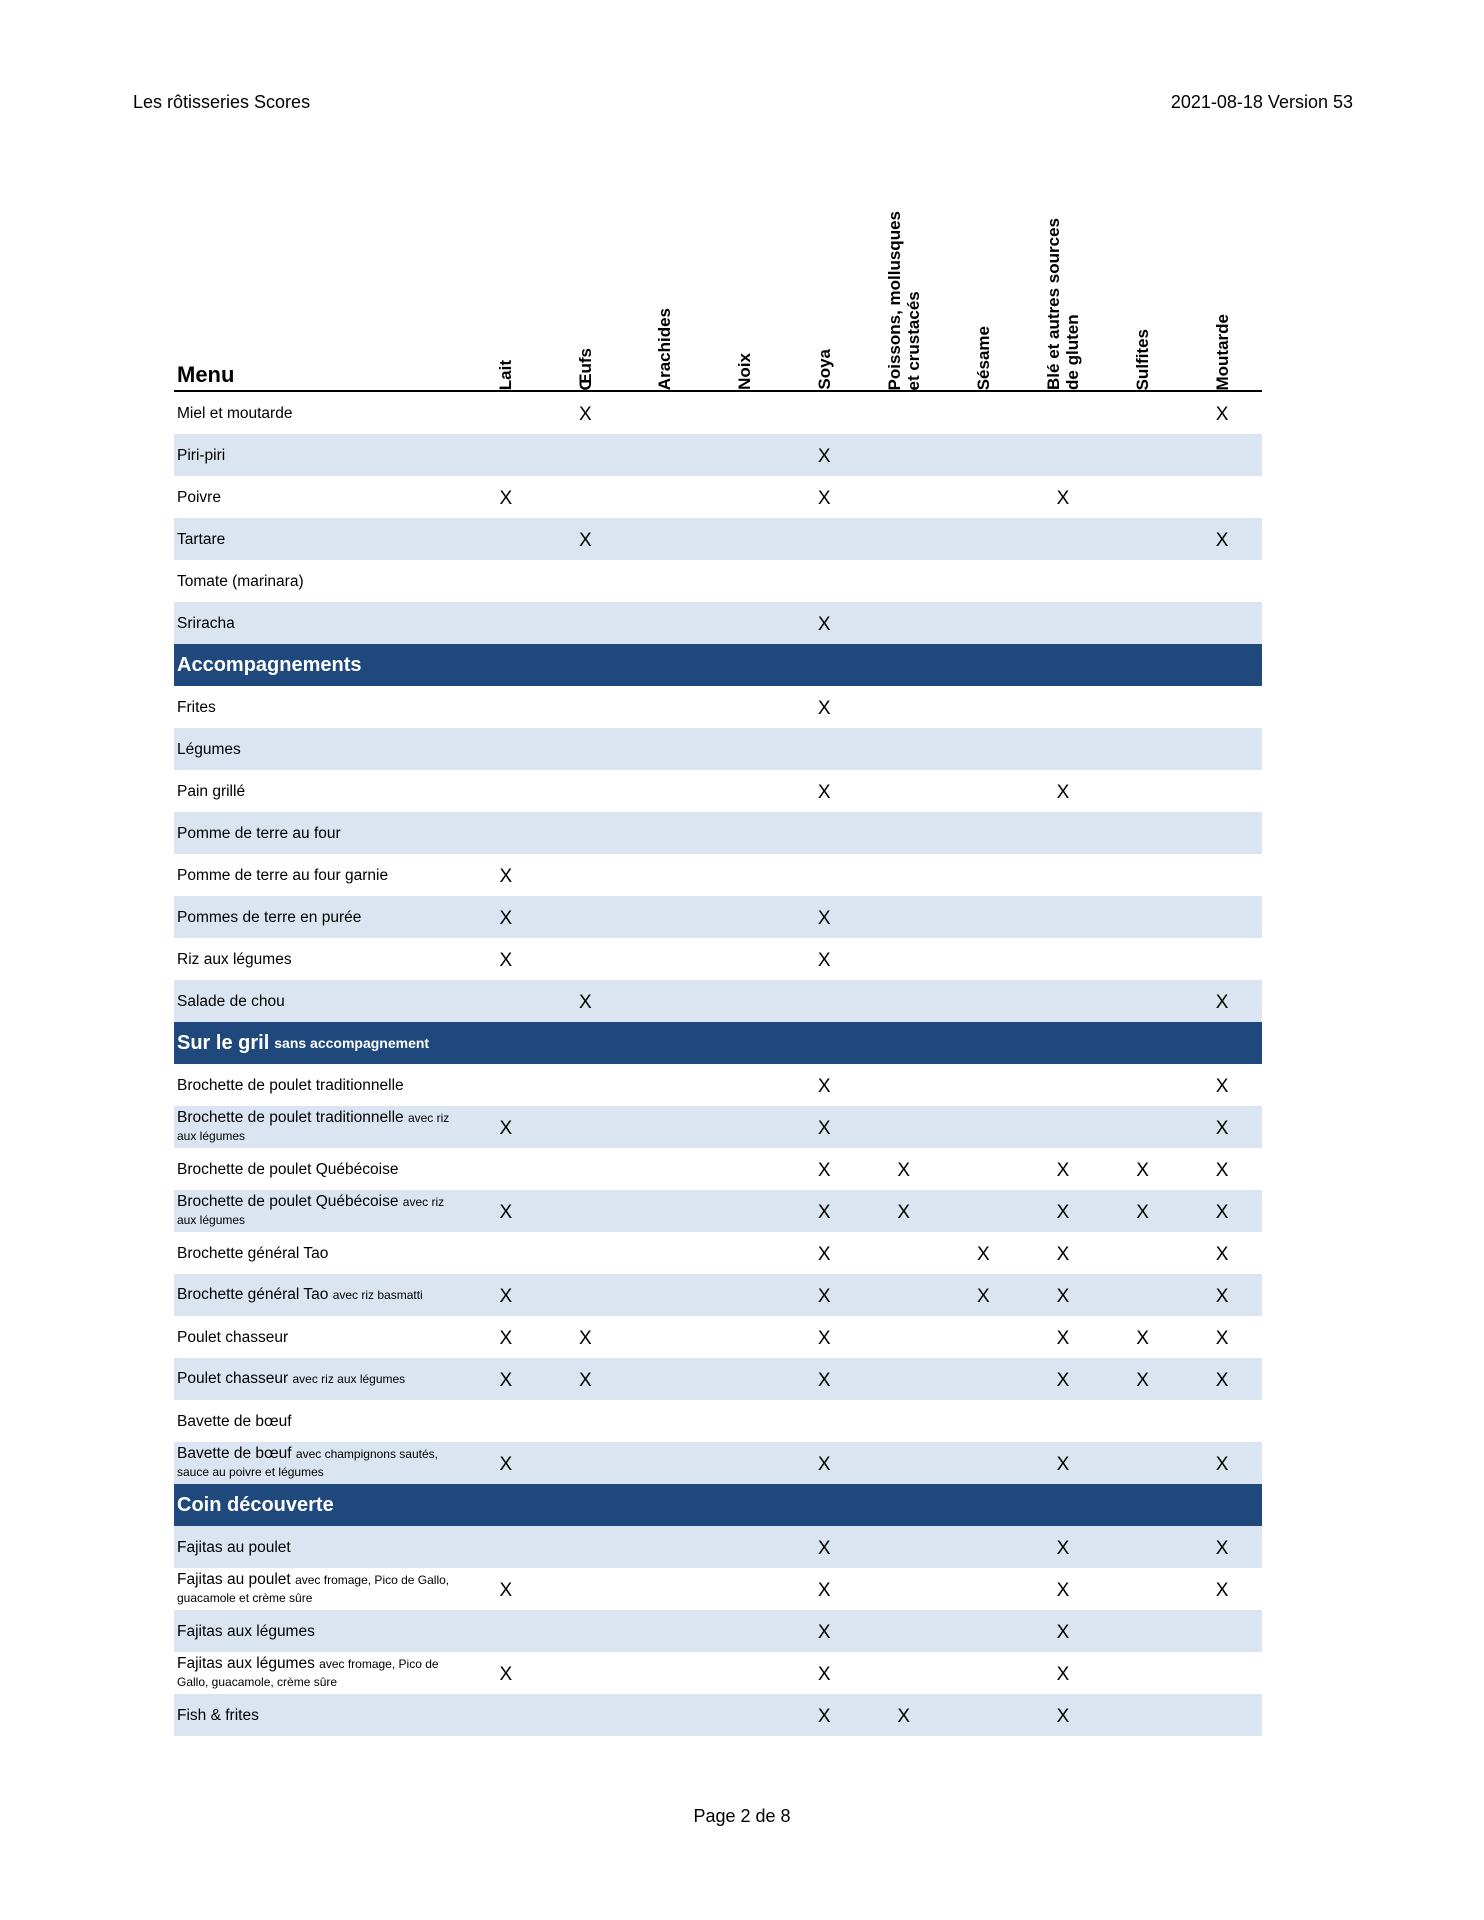 The height and width of the screenshot is (1920, 1484). What do you see at coordinates (1143, 359) in the screenshot?
I see `allergen-column-label: Sulfites` at bounding box center [1143, 359].